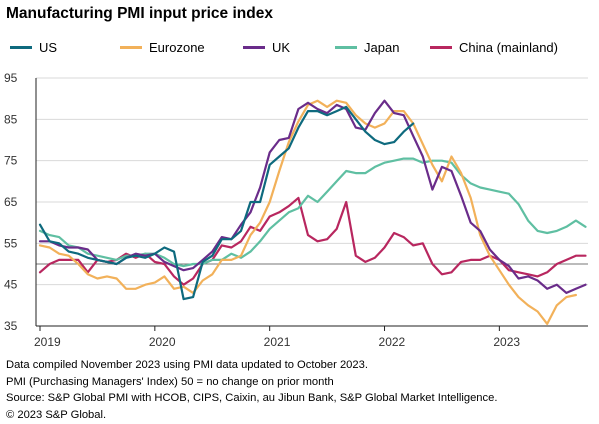 This screenshot has height=424, width=599. What do you see at coordinates (346, 47) in the screenshot?
I see `legend-swatch-japan` at bounding box center [346, 47].